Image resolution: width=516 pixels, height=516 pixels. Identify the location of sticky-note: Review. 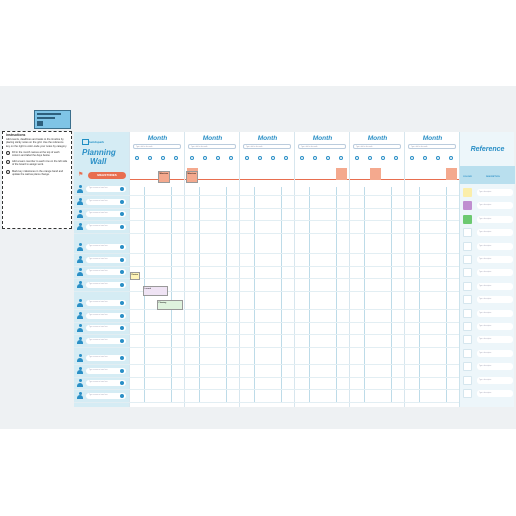
(135, 276).